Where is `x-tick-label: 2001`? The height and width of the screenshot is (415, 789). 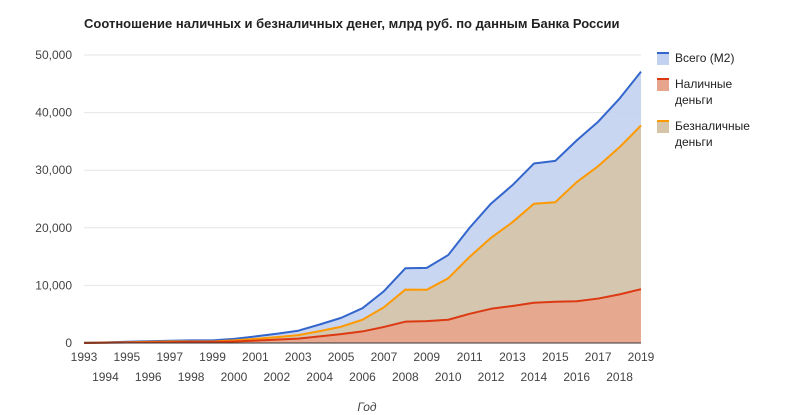 x-tick-label: 2001 is located at coordinates (255, 357).